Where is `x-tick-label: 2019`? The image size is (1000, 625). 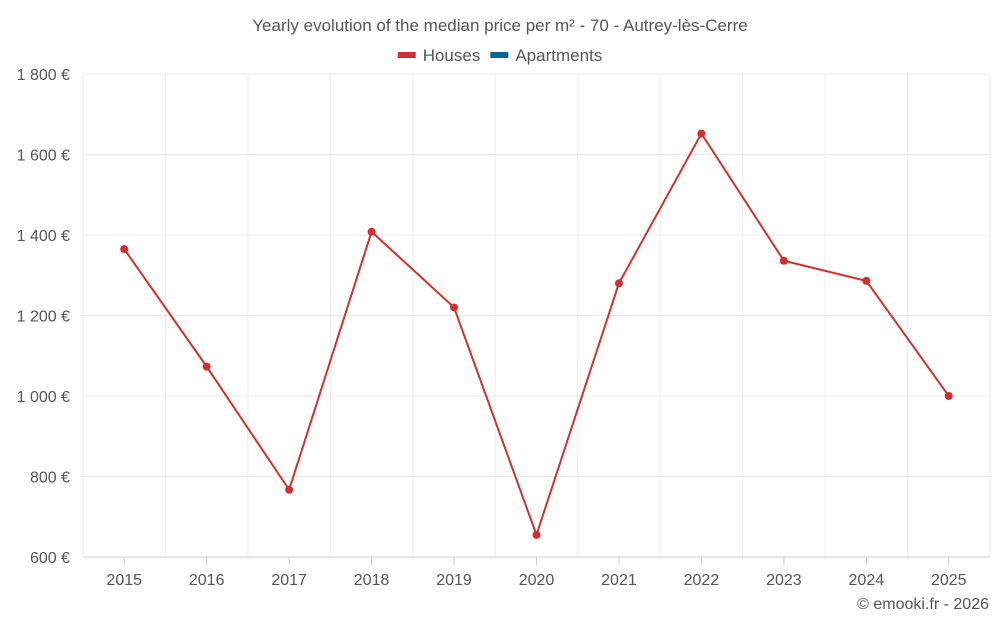 x-tick-label: 2019 is located at coordinates (454, 580).